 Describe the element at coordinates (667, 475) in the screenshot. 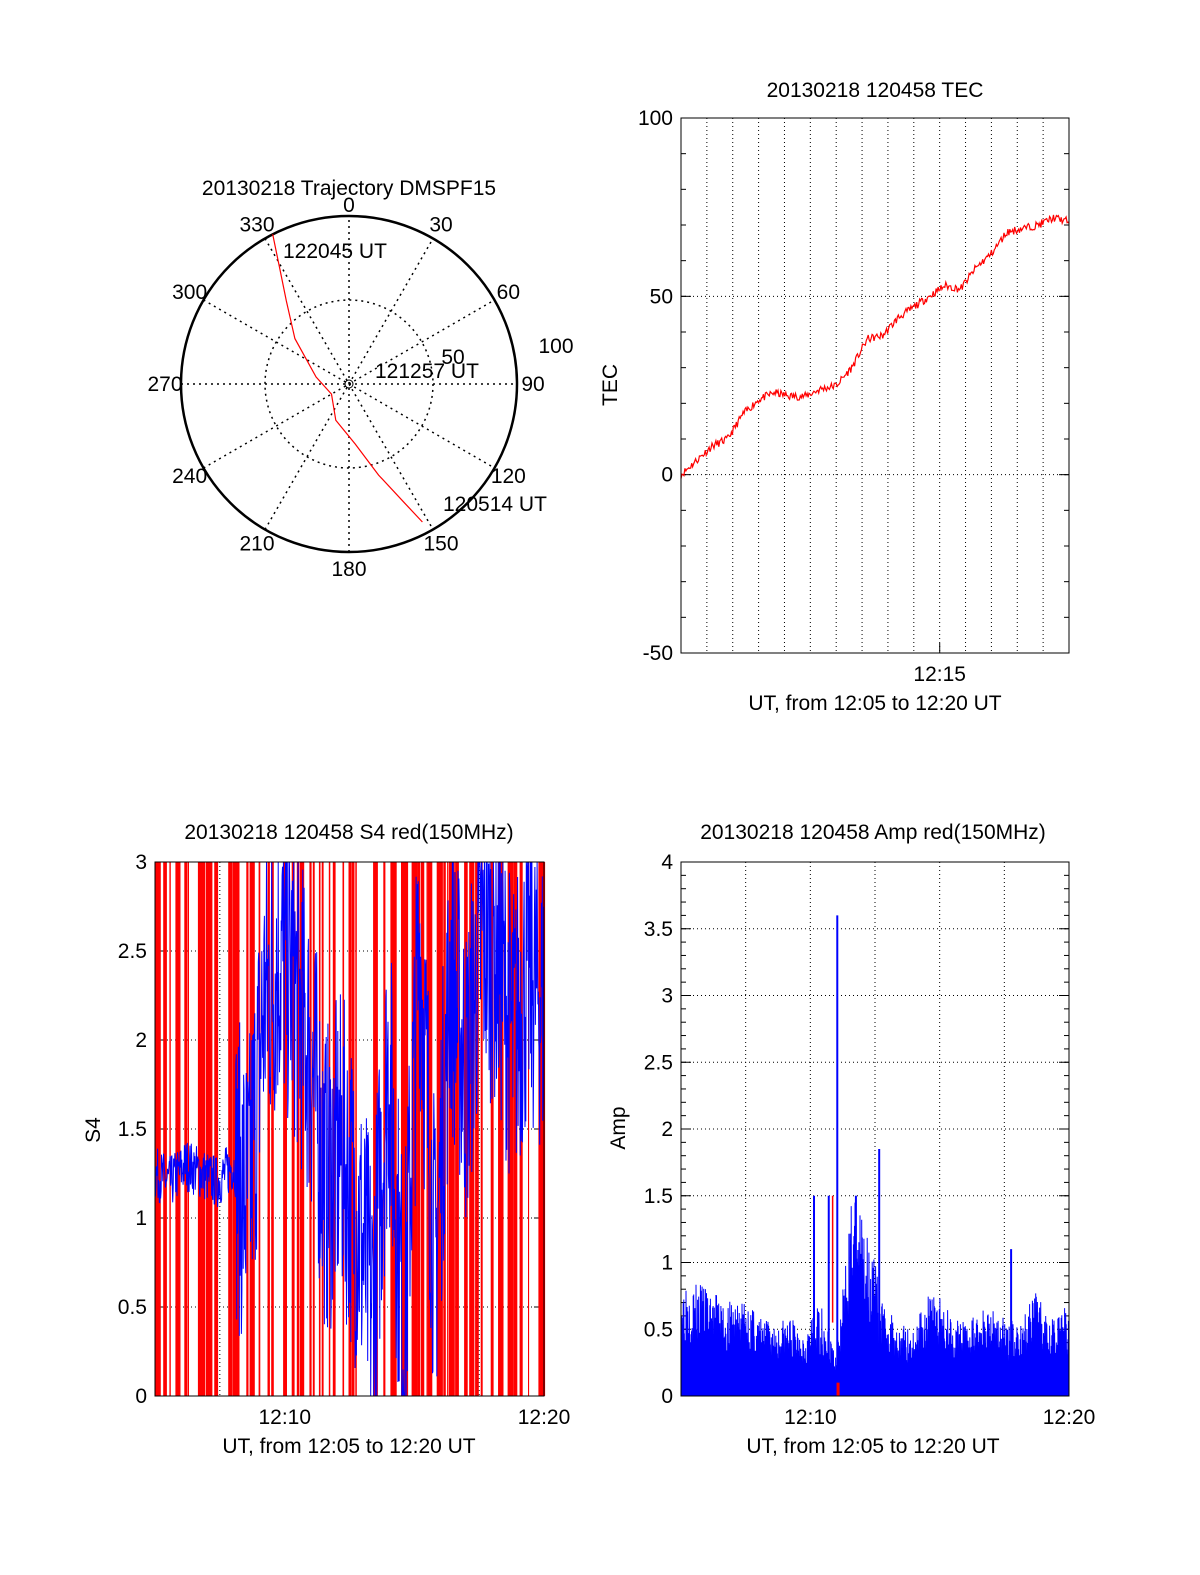

I see `tec-ytick-label-1: 0` at that location.